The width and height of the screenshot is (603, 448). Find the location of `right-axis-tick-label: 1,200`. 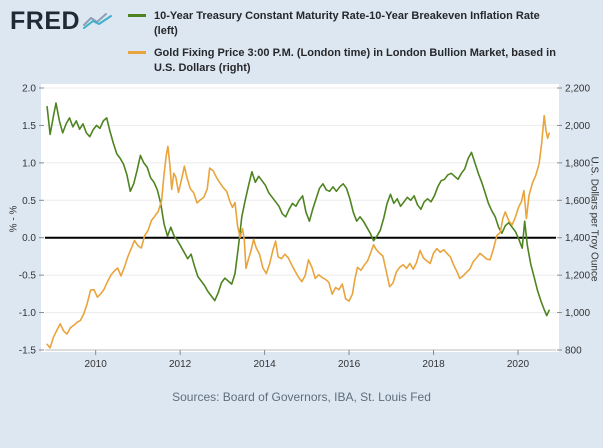

right-axis-tick-label: 1,200 is located at coordinates (577, 276).